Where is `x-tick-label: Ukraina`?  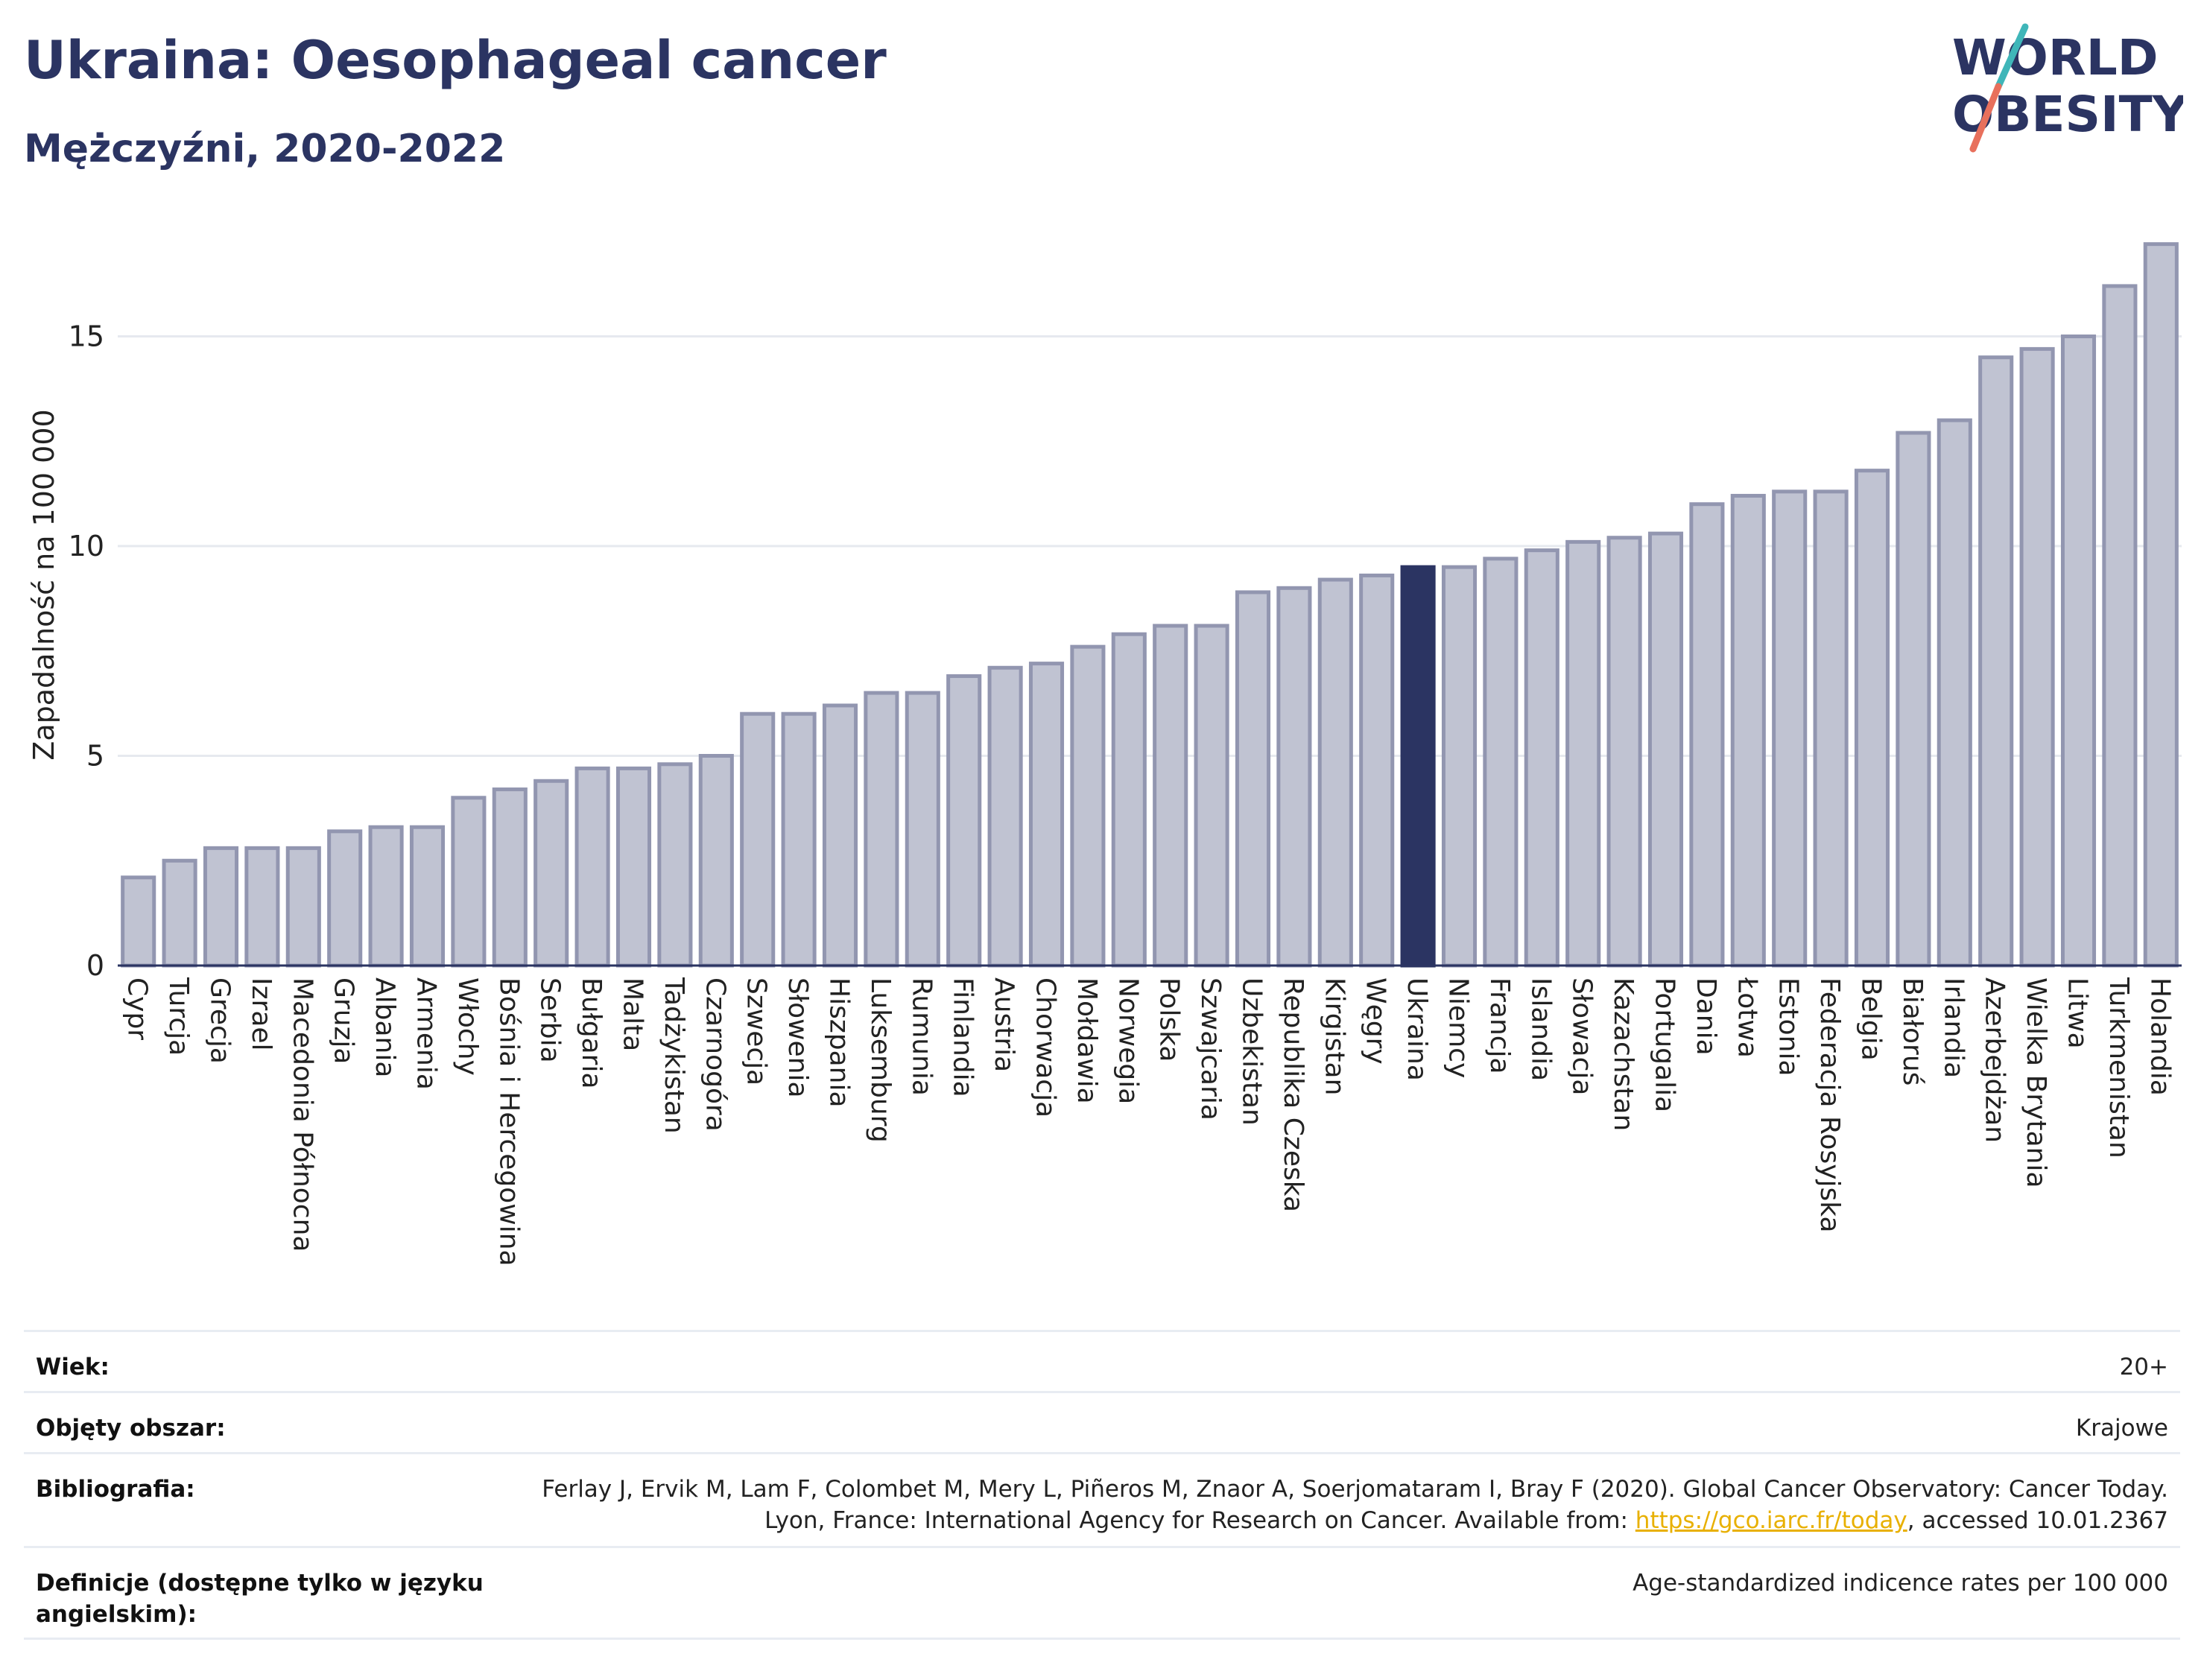
x-tick-label: Ukraina is located at coordinates (1417, 1029).